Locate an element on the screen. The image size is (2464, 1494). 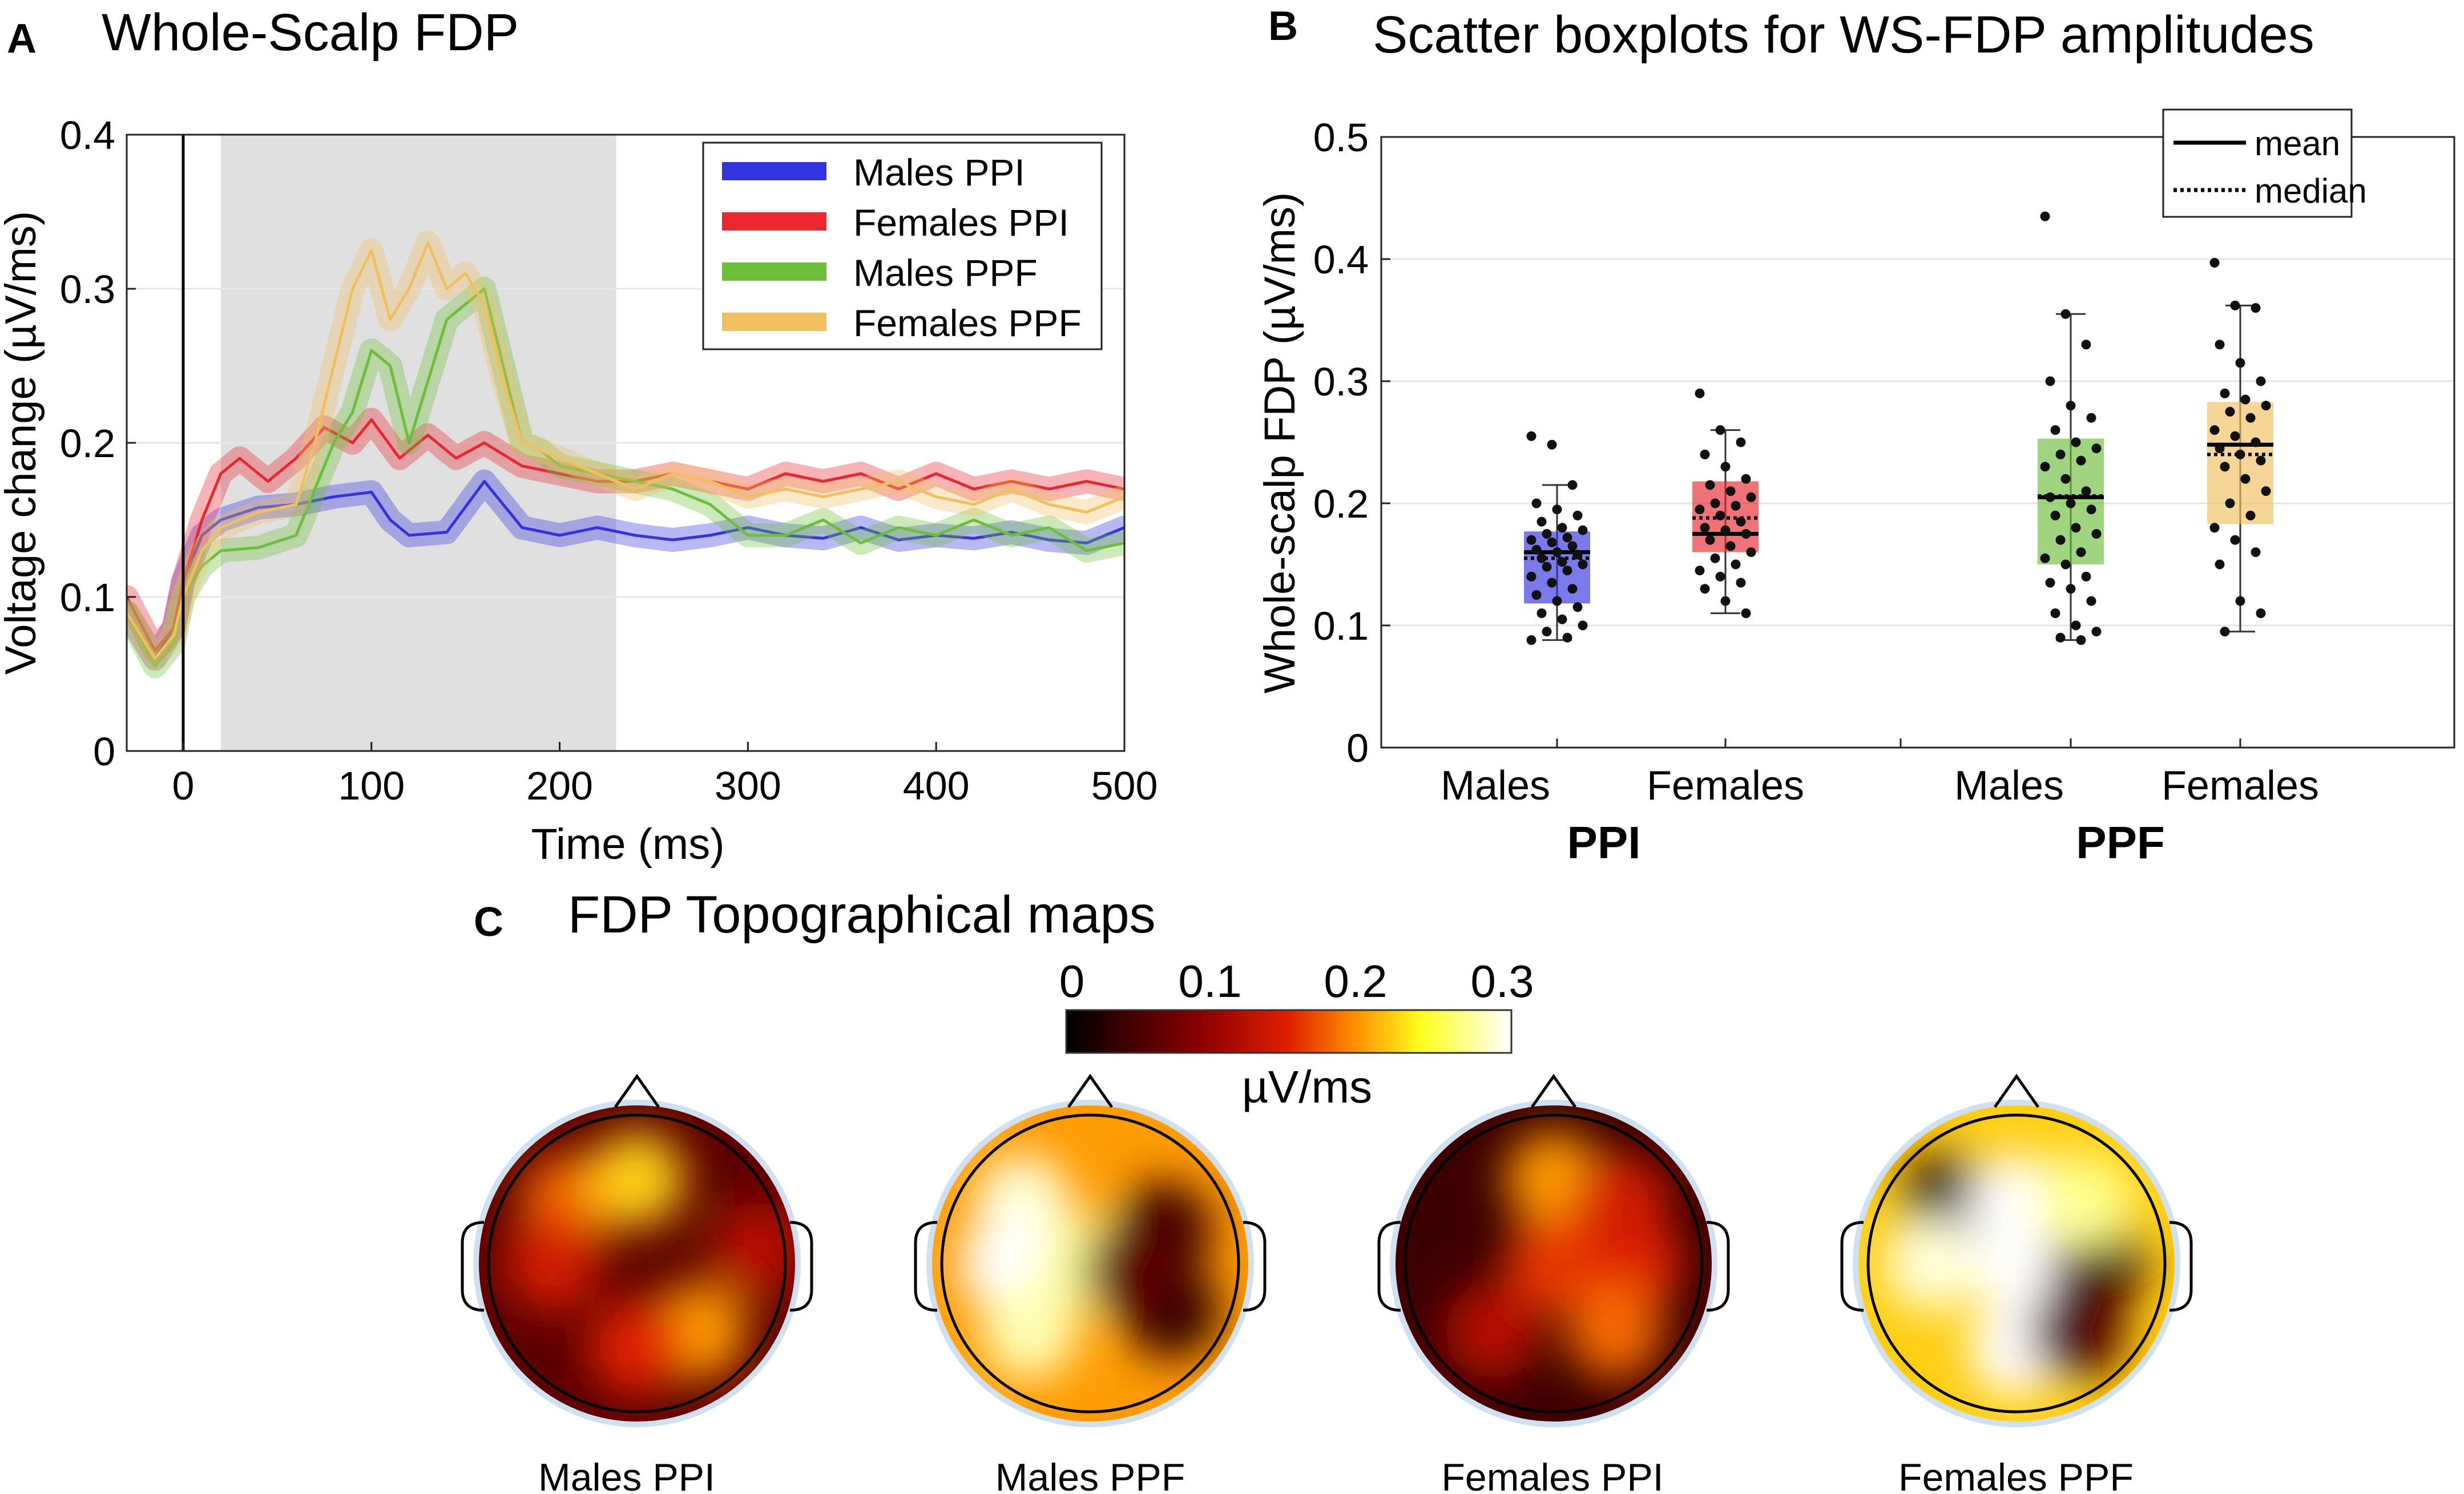
legend-label-males-ppf: Males PPF is located at coordinates (945, 273).